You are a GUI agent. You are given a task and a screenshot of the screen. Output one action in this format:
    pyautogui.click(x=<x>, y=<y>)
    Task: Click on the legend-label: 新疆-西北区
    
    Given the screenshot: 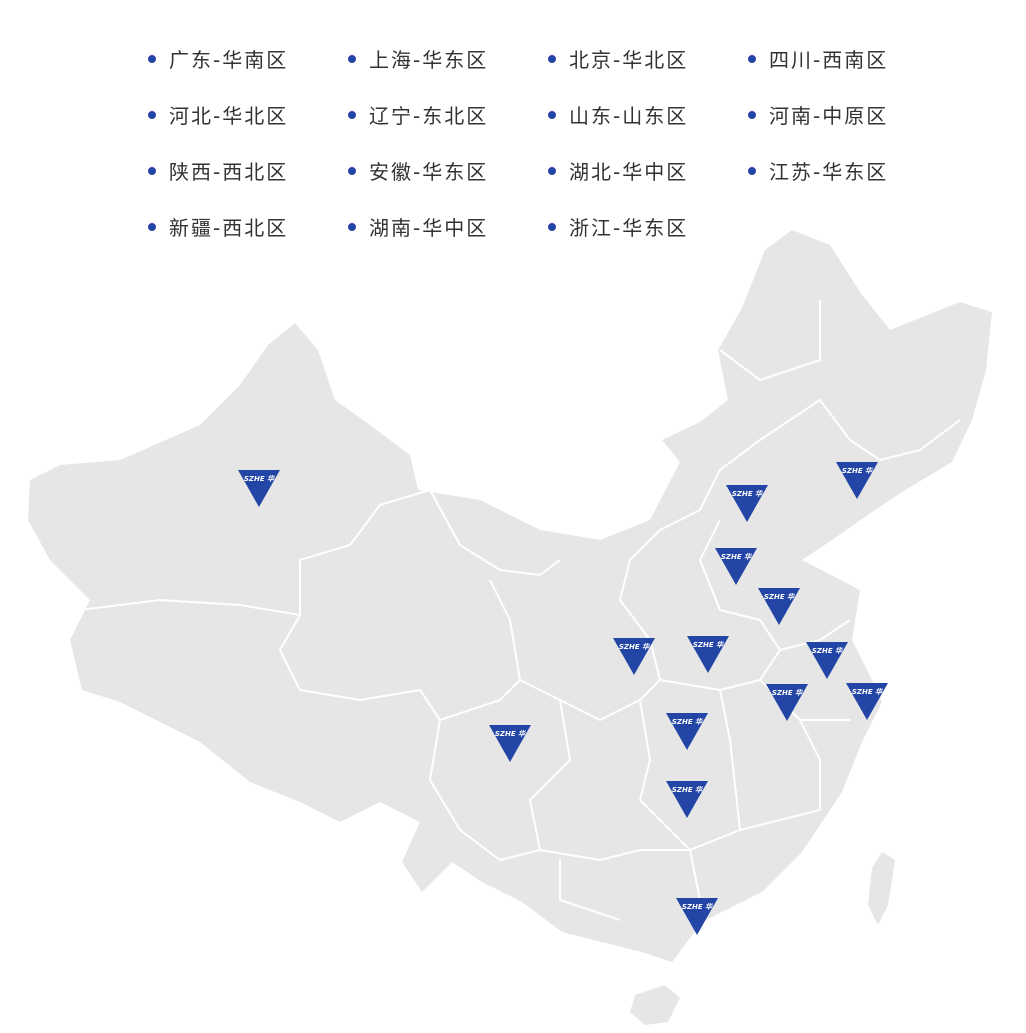 What is the action you would take?
    pyautogui.click(x=229, y=228)
    